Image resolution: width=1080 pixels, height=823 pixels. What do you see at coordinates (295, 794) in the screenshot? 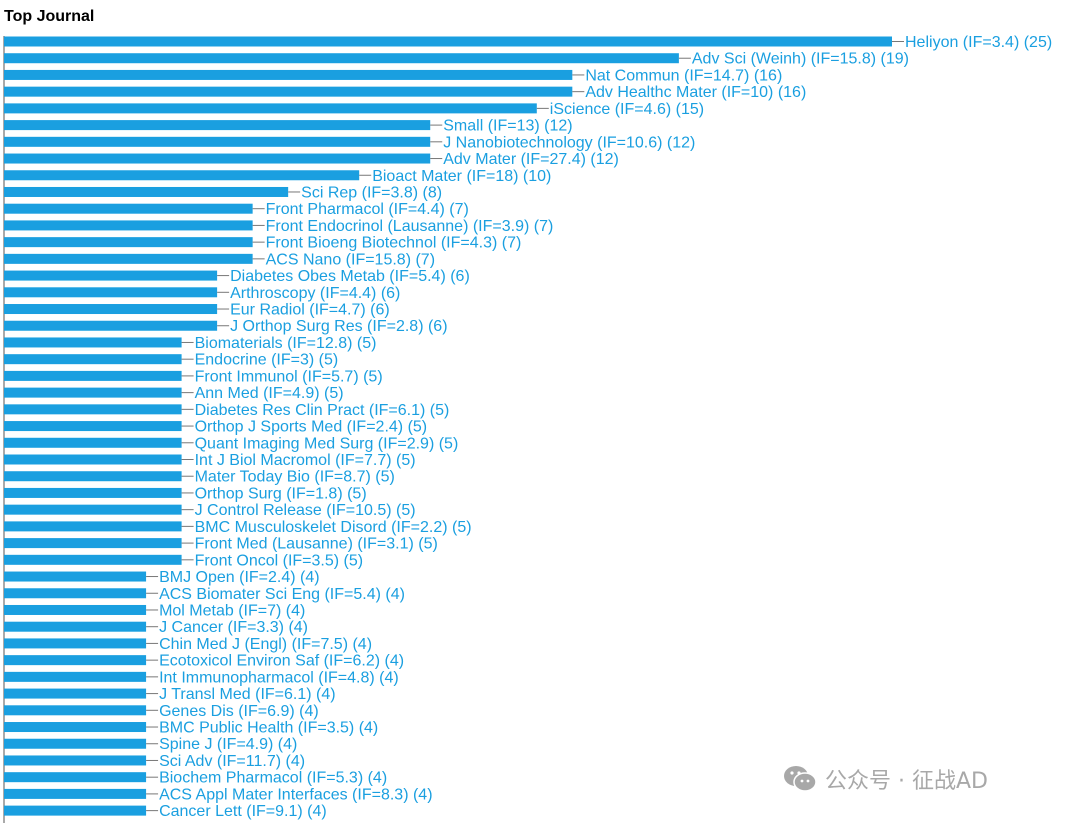
I see `bar-label-45: ACS Appl Mater Interfaces (IF=8.3) (4)` at bounding box center [295, 794].